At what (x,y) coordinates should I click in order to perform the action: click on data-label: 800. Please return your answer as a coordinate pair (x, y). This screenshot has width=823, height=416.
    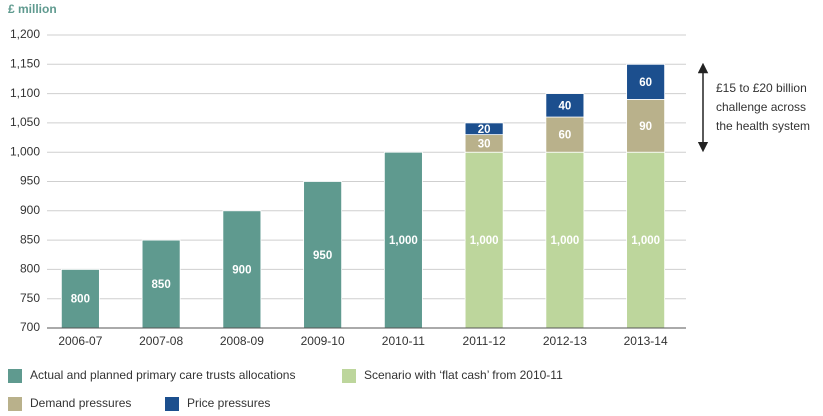
    Looking at the image, I should click on (80, 300).